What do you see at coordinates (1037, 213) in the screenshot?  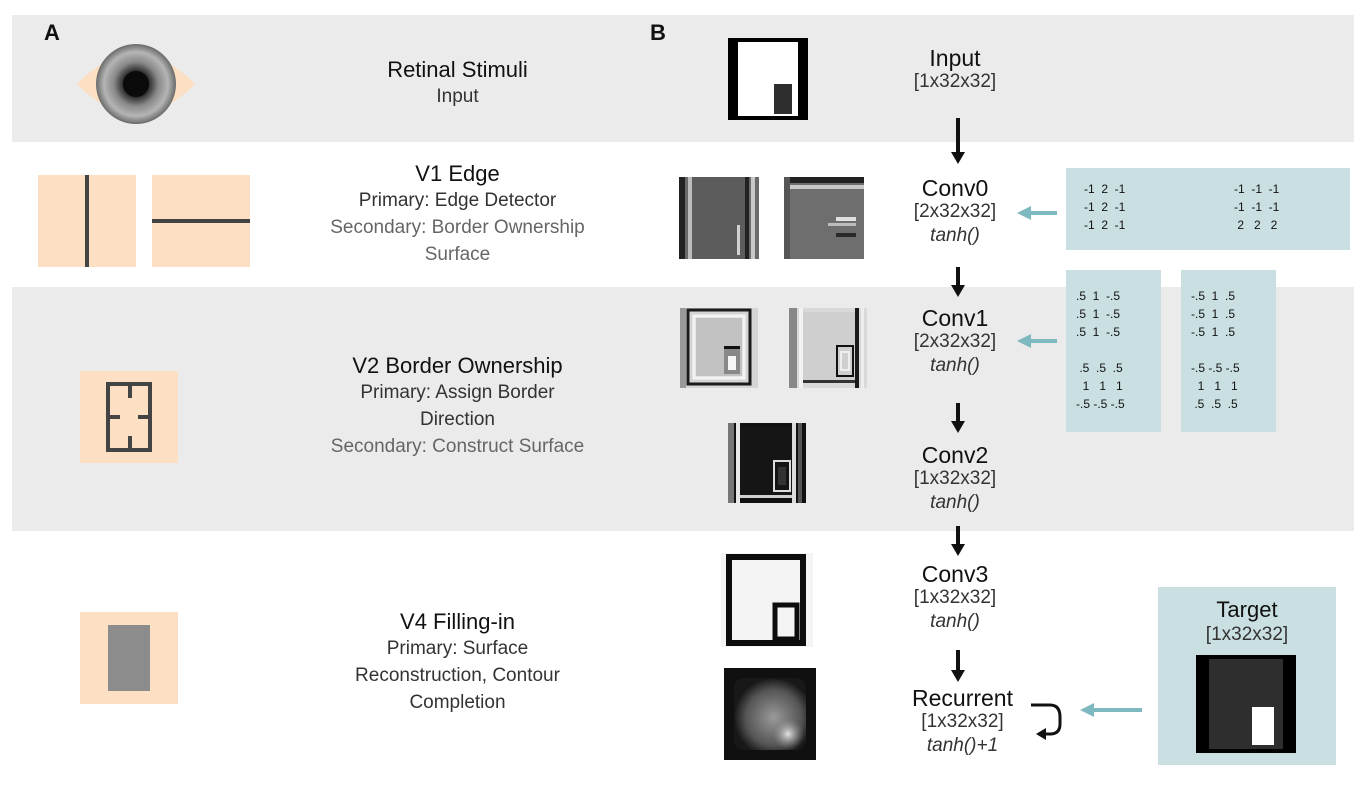 I see `conv0-kernel-arrow` at bounding box center [1037, 213].